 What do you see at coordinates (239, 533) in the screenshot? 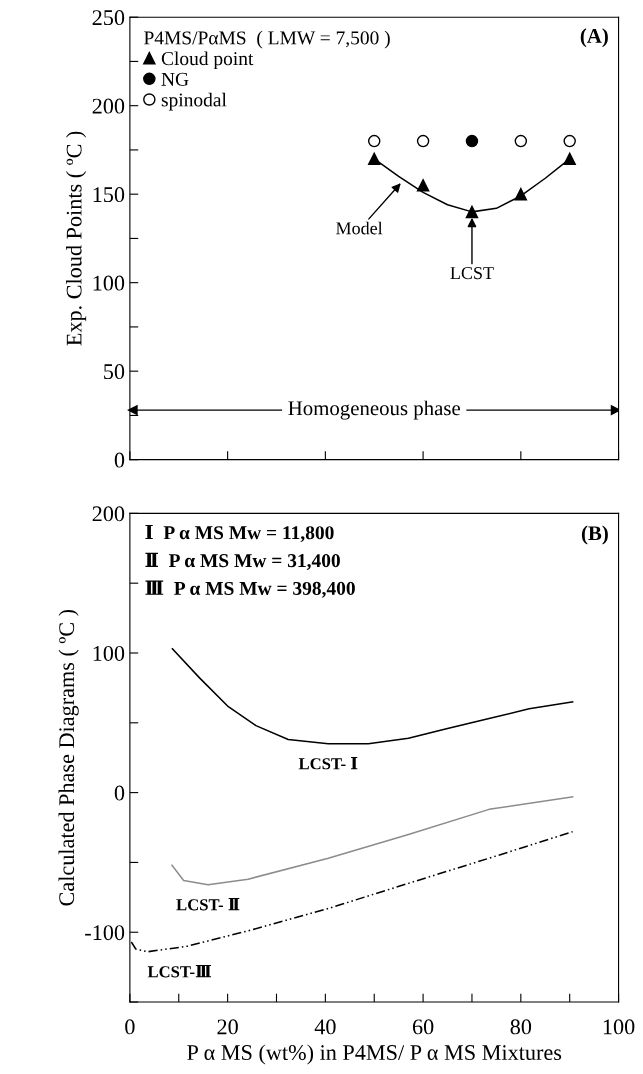
I see `annotation: Ⅰ P α MS Mw = 11,800` at bounding box center [239, 533].